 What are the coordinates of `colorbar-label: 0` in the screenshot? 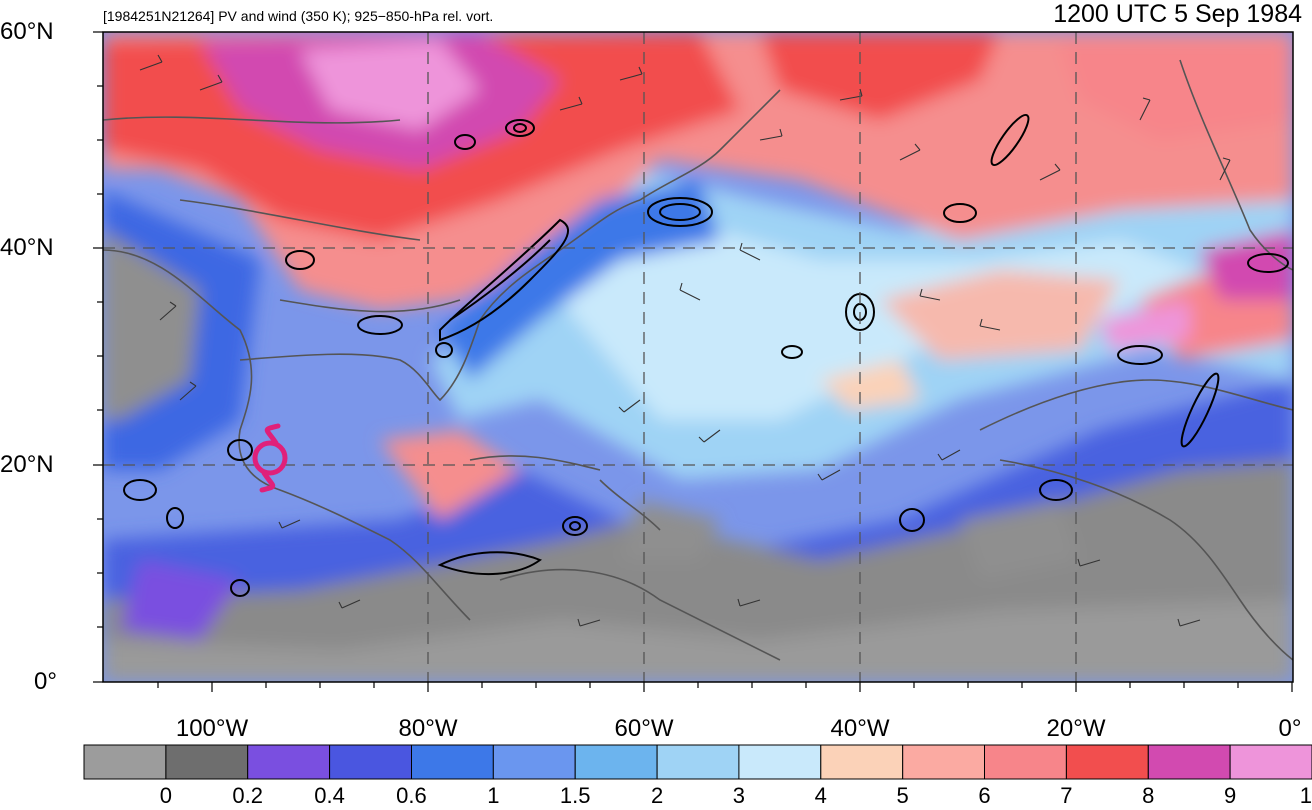 It's located at (165, 795).